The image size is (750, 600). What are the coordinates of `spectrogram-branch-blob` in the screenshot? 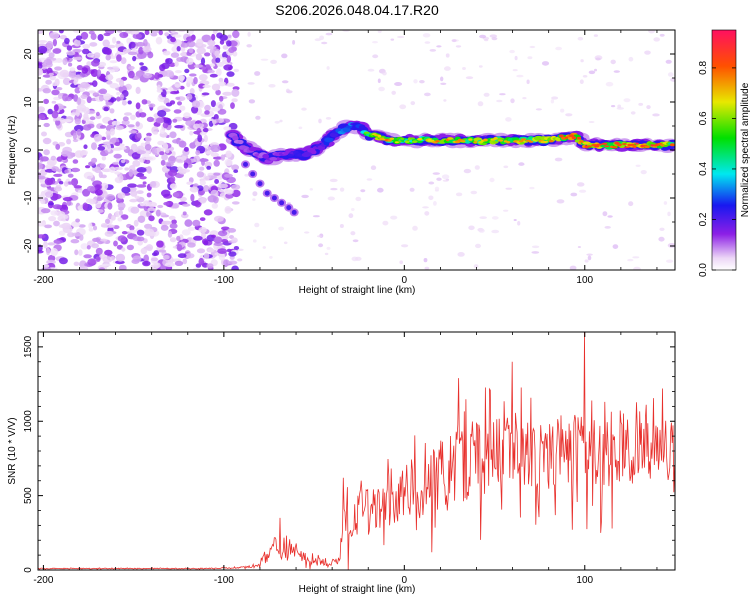 It's located at (274, 198).